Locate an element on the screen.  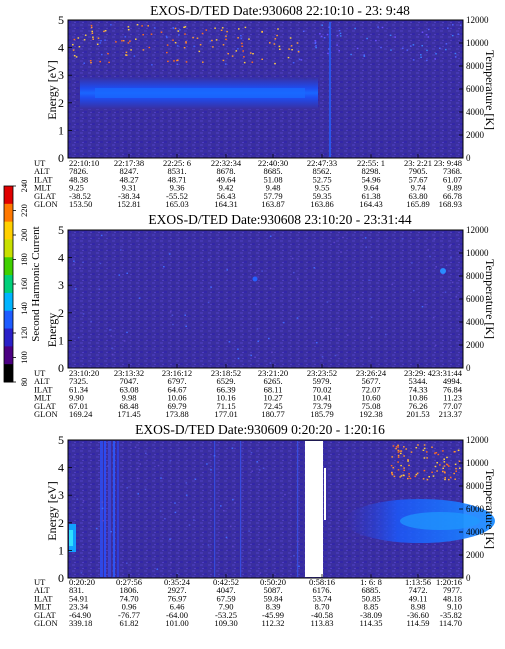
panel-3-cell: 61.82 is located at coordinates (128, 623).